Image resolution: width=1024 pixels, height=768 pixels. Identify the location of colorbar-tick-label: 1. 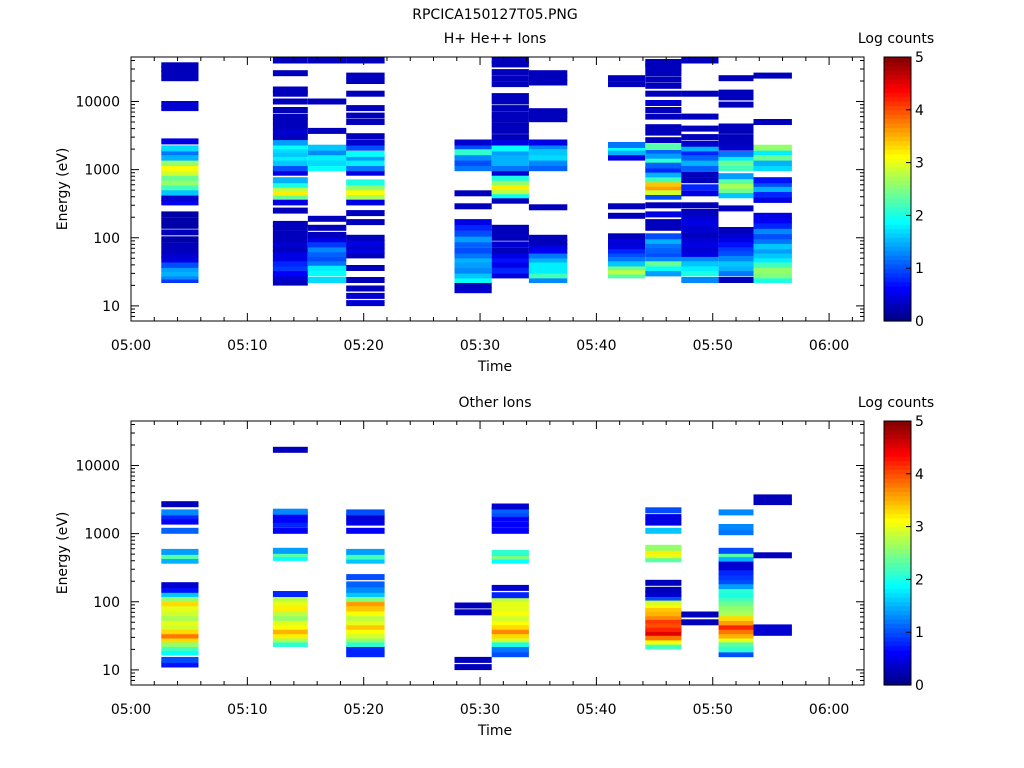
(919, 269).